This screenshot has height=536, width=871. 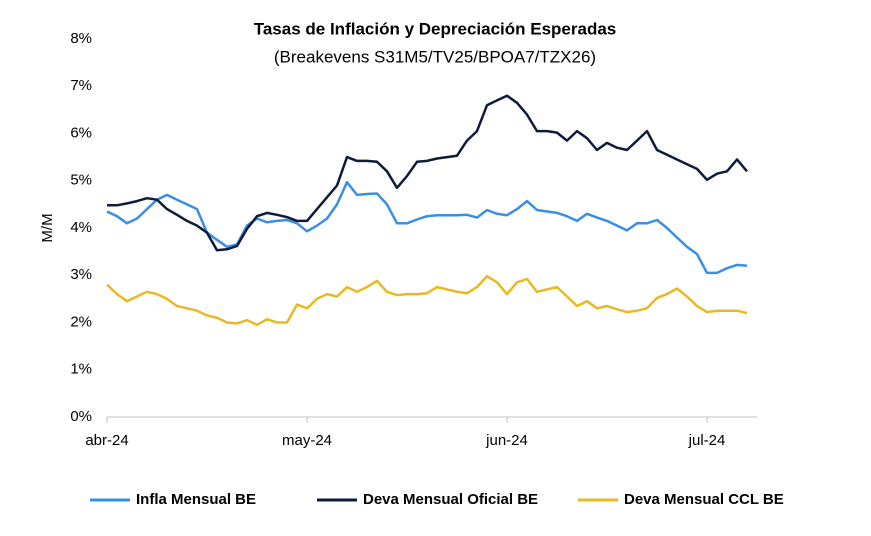 I want to click on y-tick-label: 1%, so click(x=81, y=369).